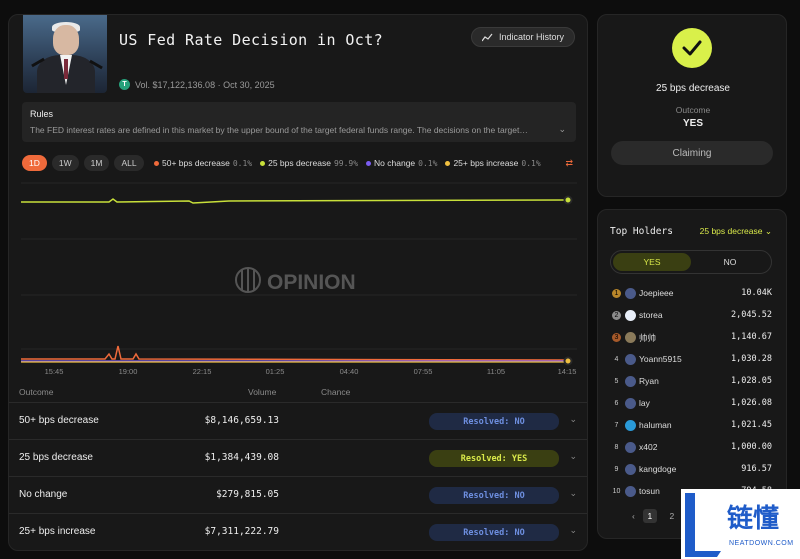  I want to click on x-tick: 15:45, so click(54, 371).